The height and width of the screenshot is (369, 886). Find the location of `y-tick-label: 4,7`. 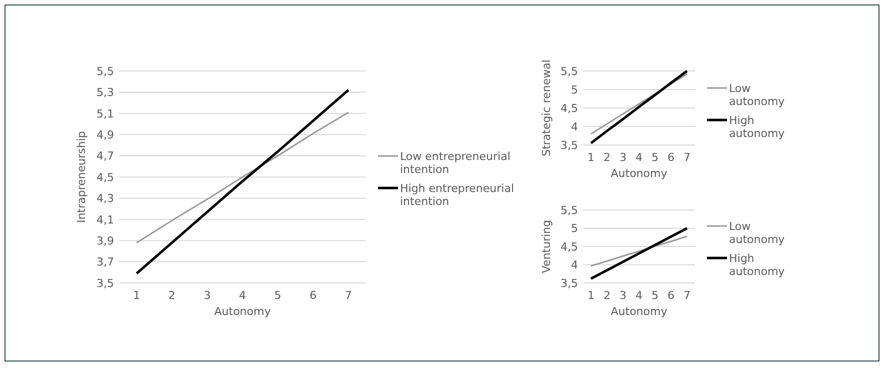

y-tick-label: 4,7 is located at coordinates (105, 156).